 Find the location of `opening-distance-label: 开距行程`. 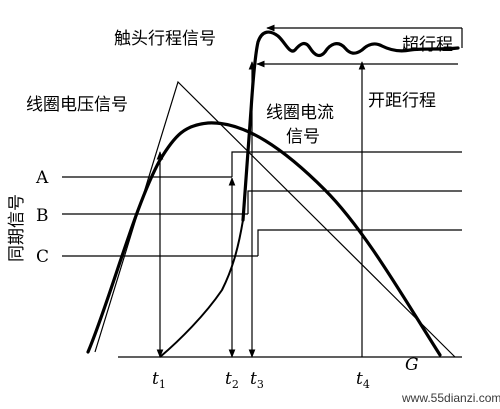

opening-distance-label: 开距行程 is located at coordinates (402, 101).